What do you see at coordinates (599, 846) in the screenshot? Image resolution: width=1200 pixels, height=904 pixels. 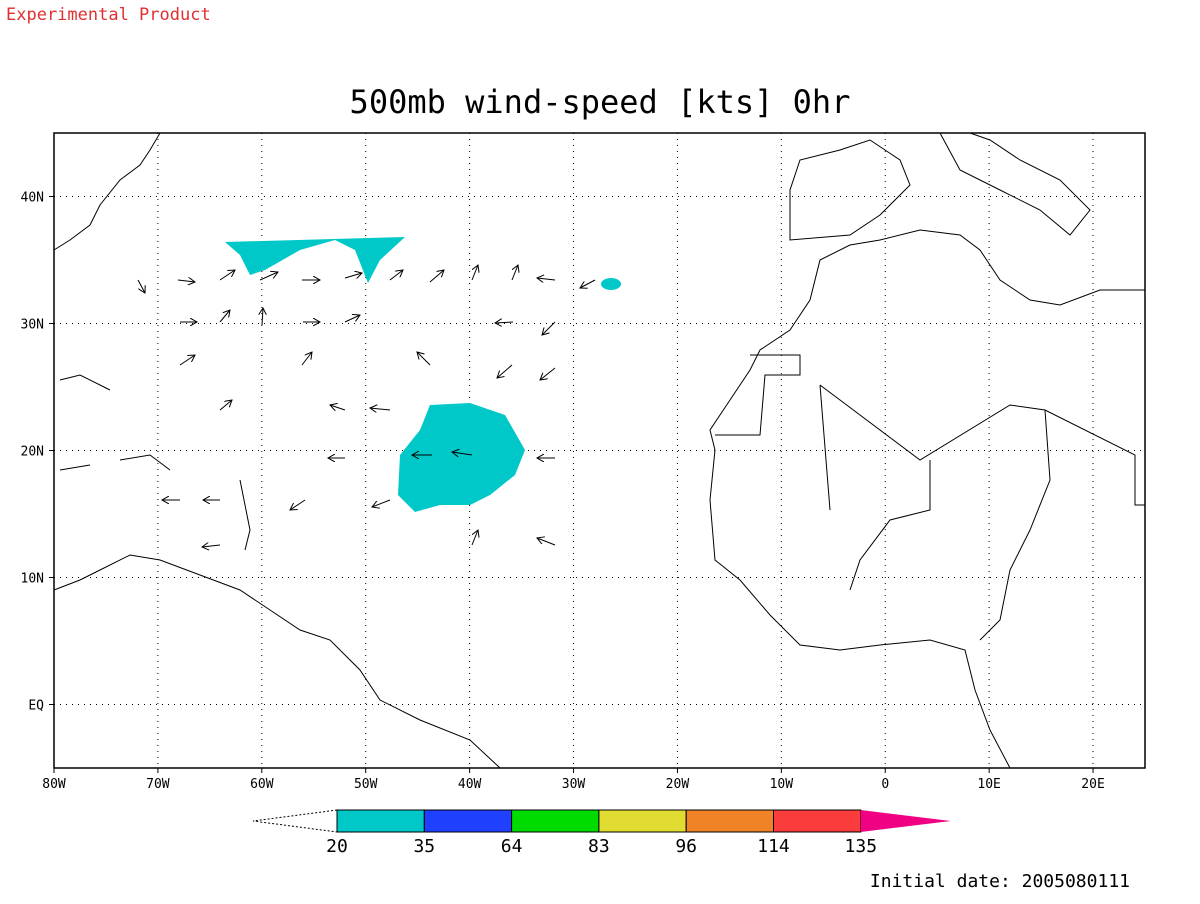 I see `colorbar-label: 83` at bounding box center [599, 846].